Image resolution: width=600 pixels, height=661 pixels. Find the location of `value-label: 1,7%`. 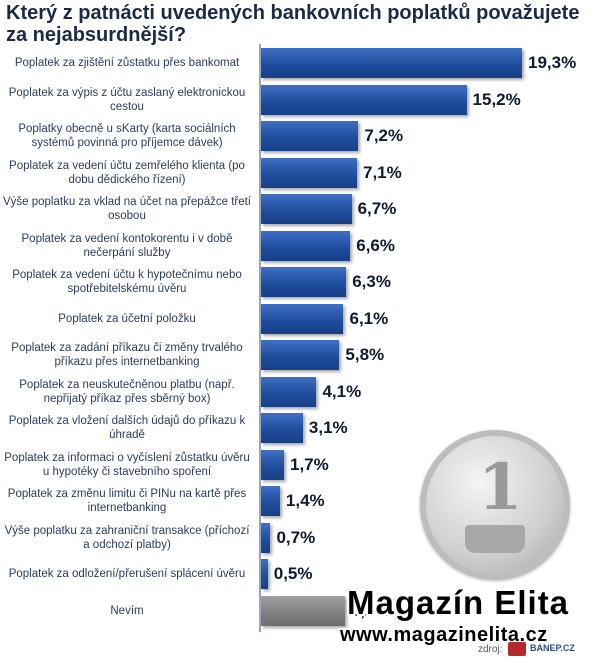

value-label: 1,7% is located at coordinates (309, 464).